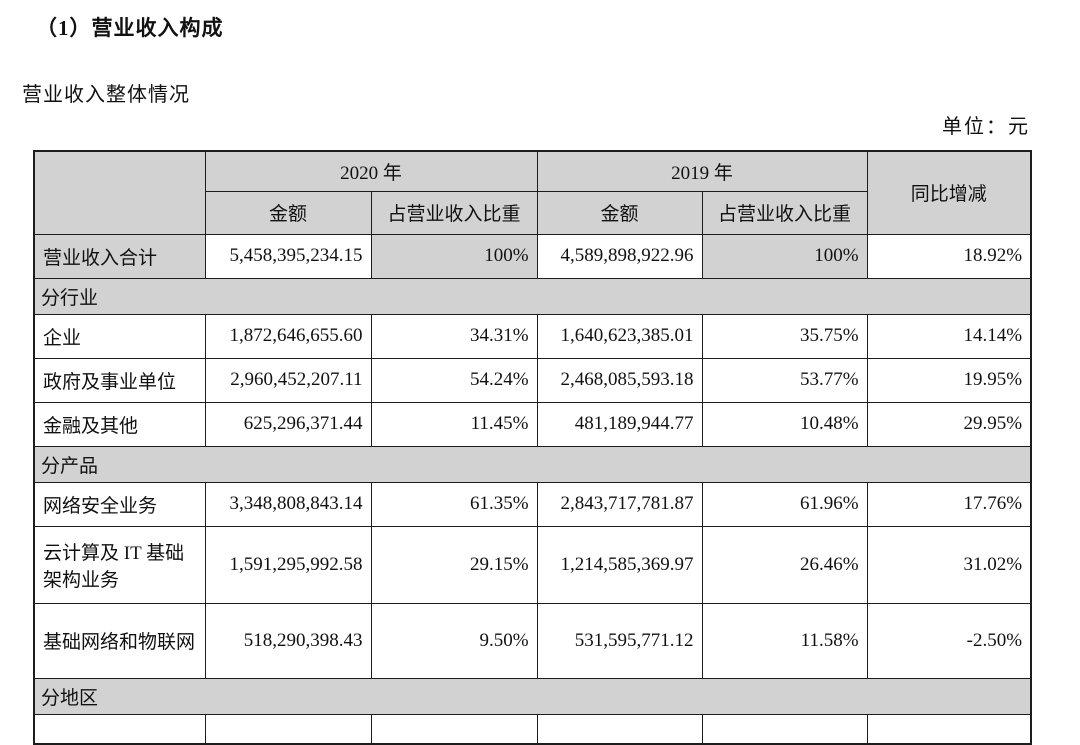 The width and height of the screenshot is (1080, 745). I want to click on revenue-table-header: 2020 年 2019 年 同比增减 金额 占营业收入比重 金额 占营业收入比重, so click(532, 192).